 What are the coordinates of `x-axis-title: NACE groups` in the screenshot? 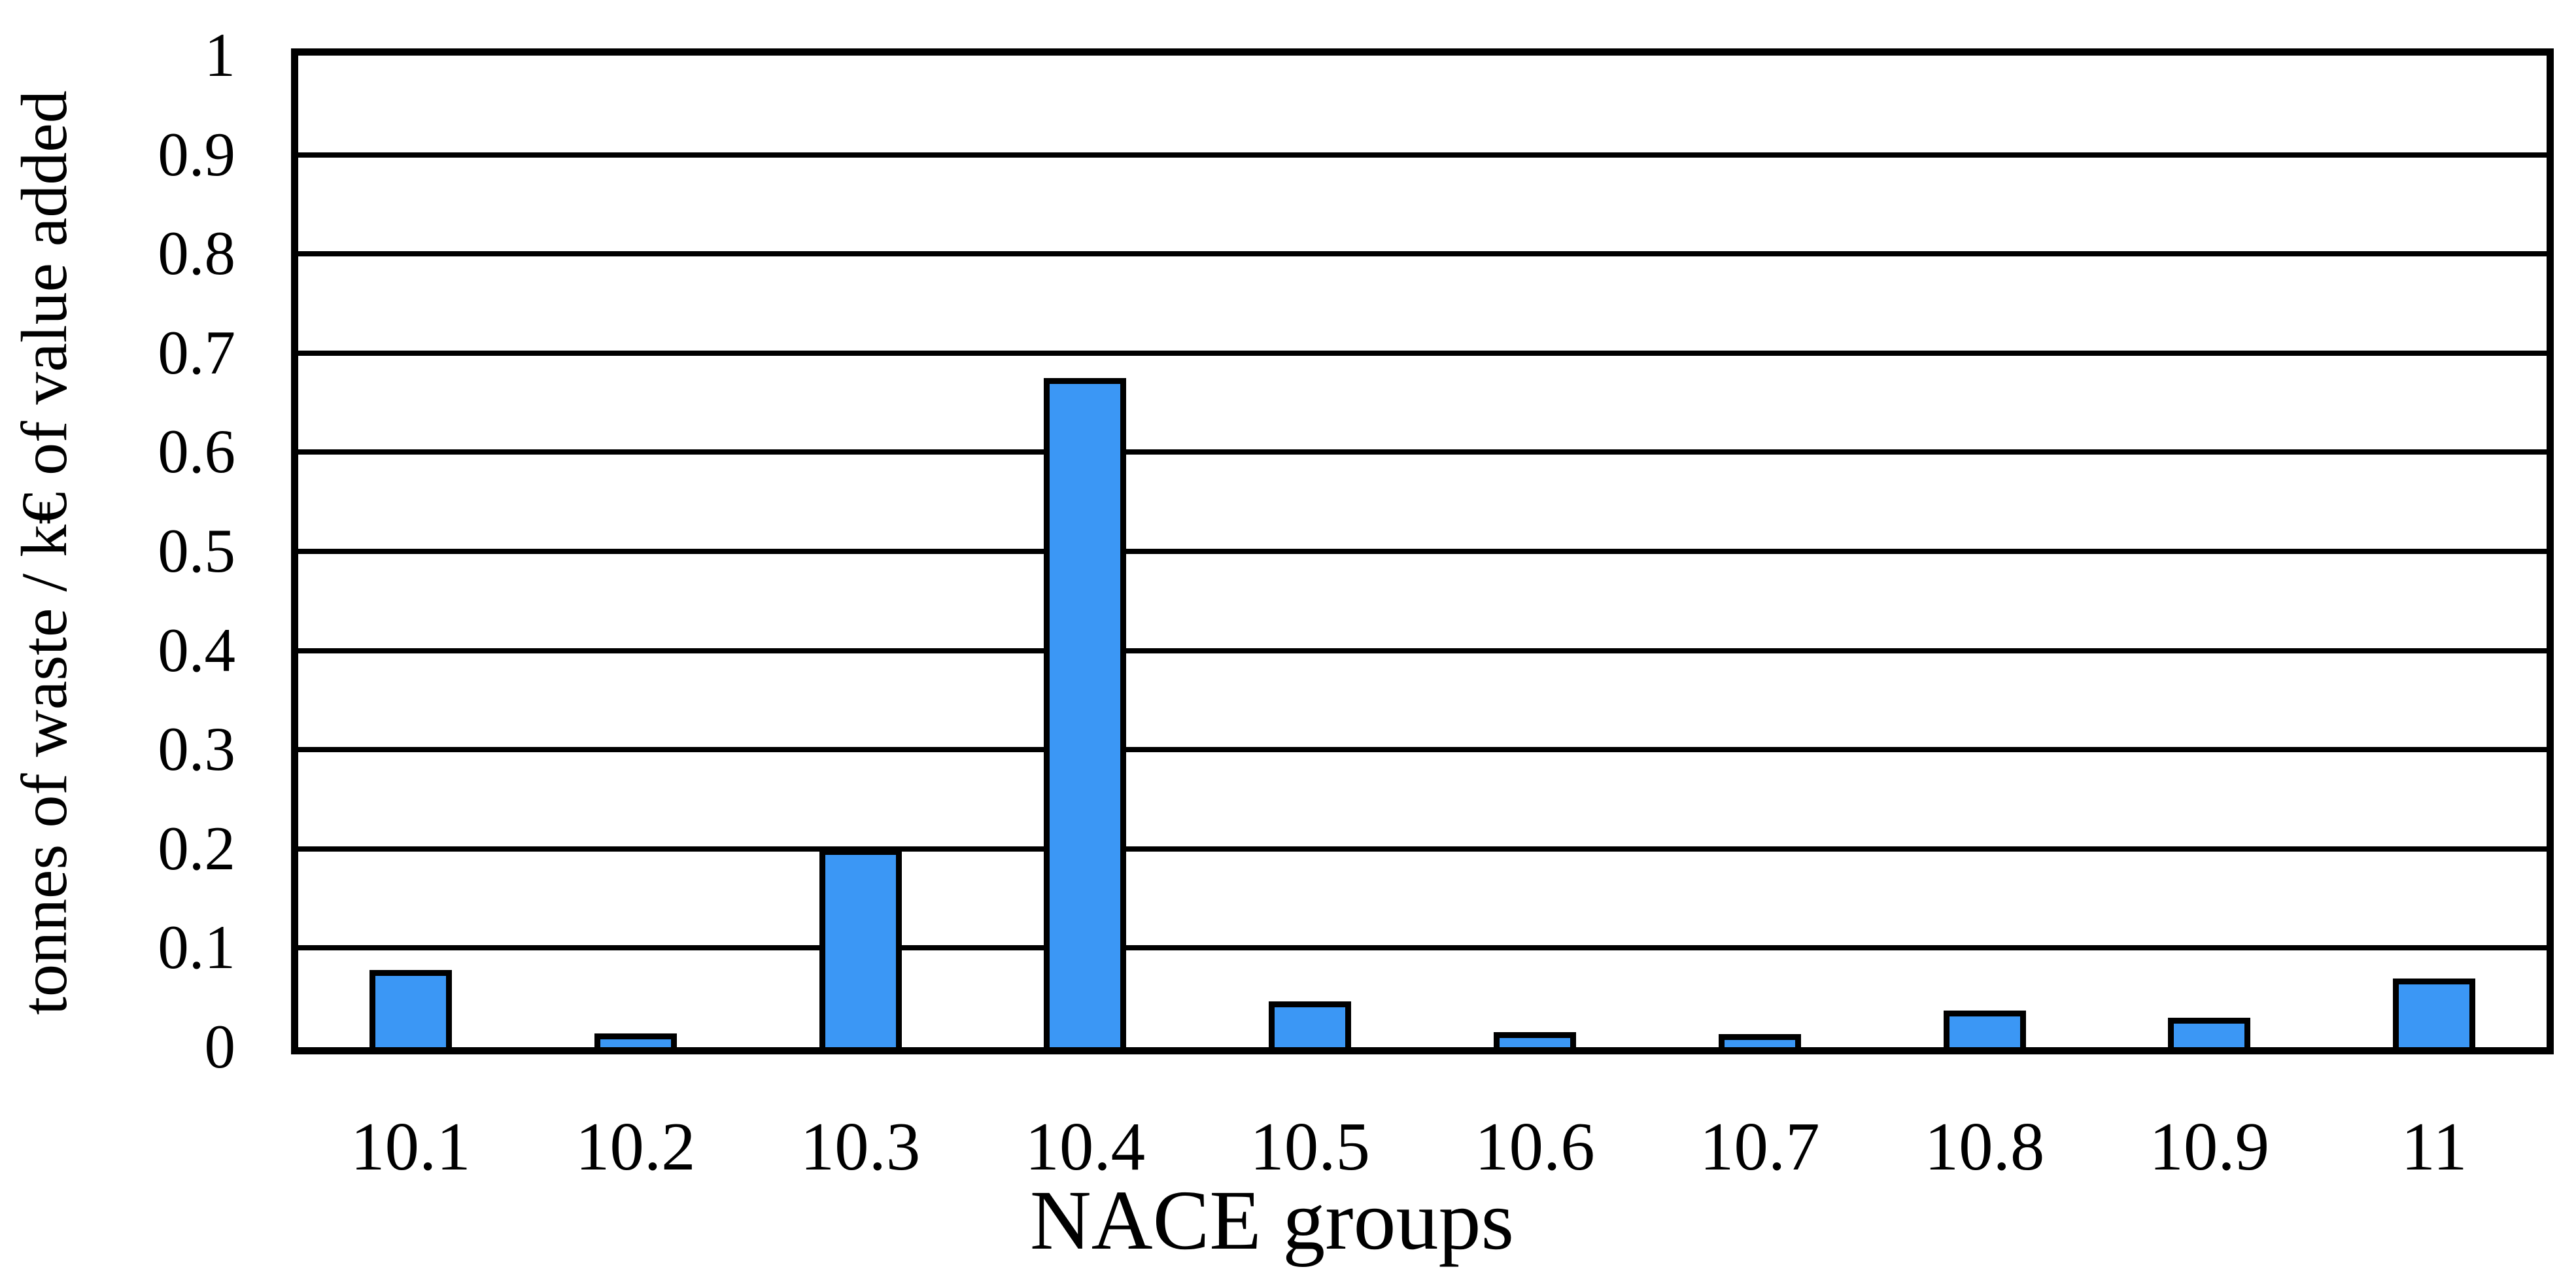 It's located at (1272, 1220).